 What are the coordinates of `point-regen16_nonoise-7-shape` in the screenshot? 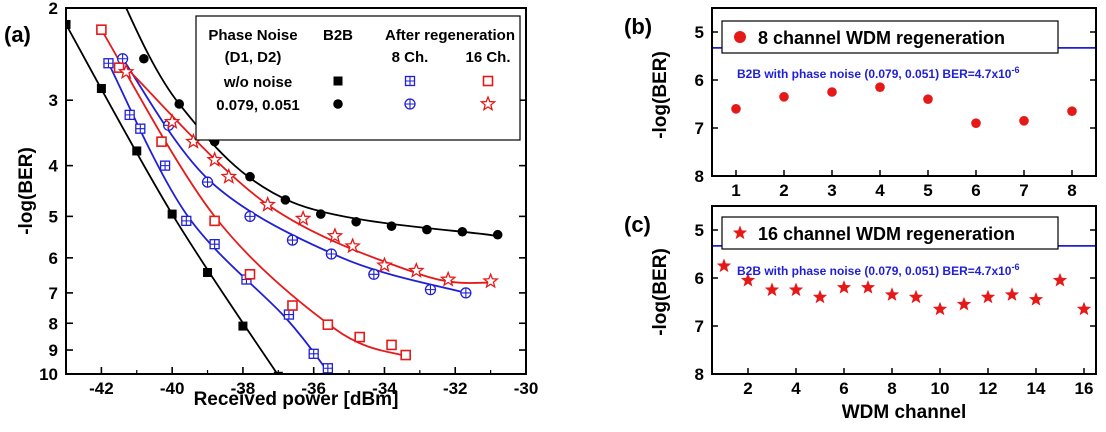 It's located at (328, 324).